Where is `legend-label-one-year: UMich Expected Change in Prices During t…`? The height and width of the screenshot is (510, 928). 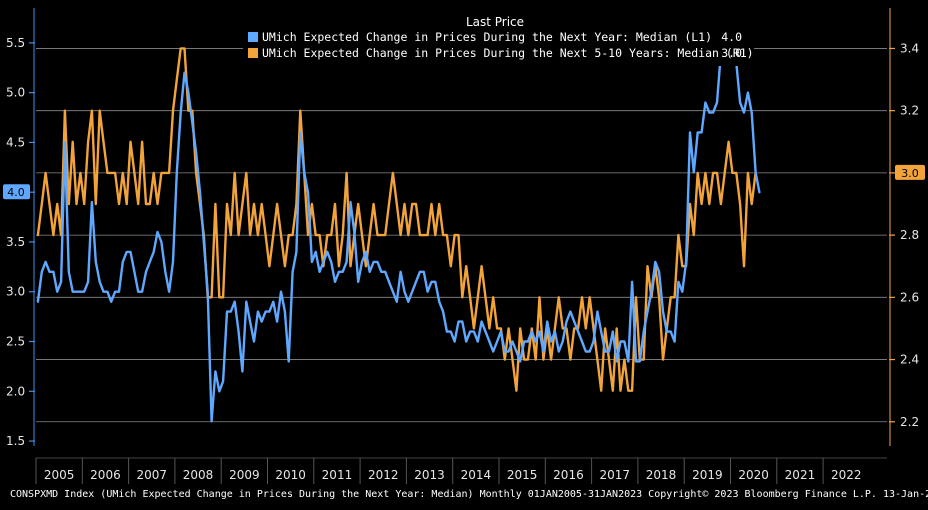 legend-label-one-year: UMich Expected Change in Prices During t… is located at coordinates (487, 37).